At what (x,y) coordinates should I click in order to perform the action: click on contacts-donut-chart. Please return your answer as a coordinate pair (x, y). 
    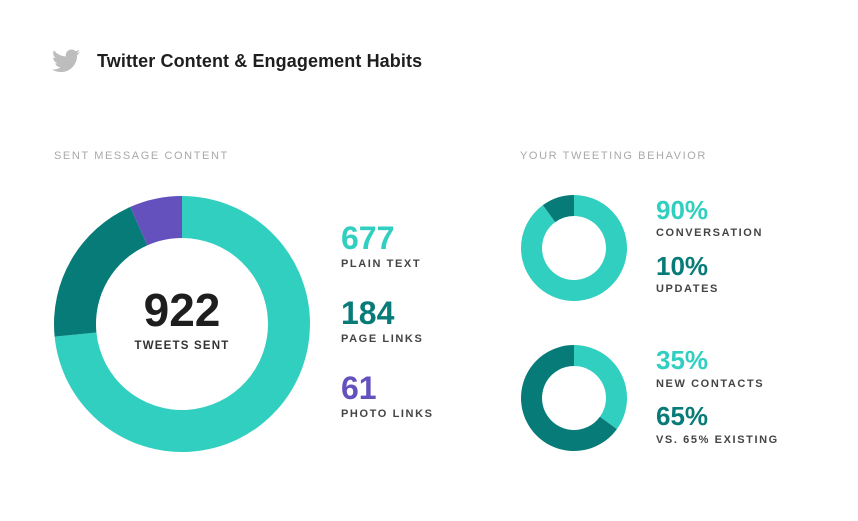
    Looking at the image, I should click on (574, 398).